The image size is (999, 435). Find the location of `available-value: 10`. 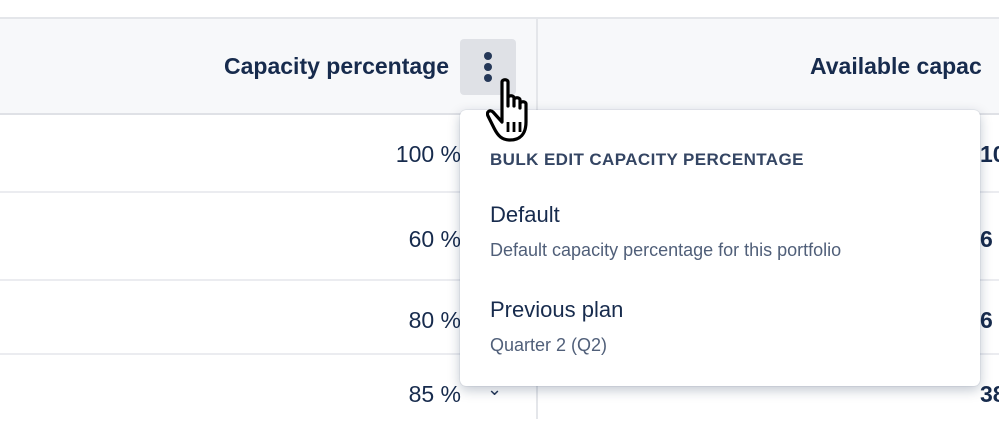

available-value: 10 is located at coordinates (989, 154).